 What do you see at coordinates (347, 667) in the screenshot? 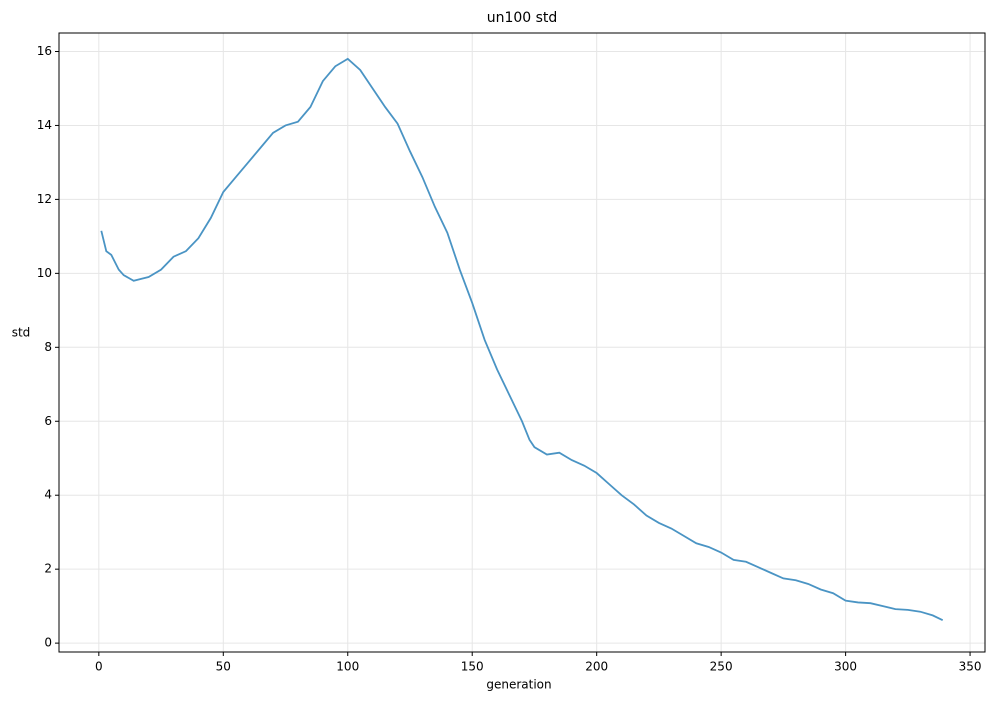
I see `x-tick-label: 100` at bounding box center [347, 667].